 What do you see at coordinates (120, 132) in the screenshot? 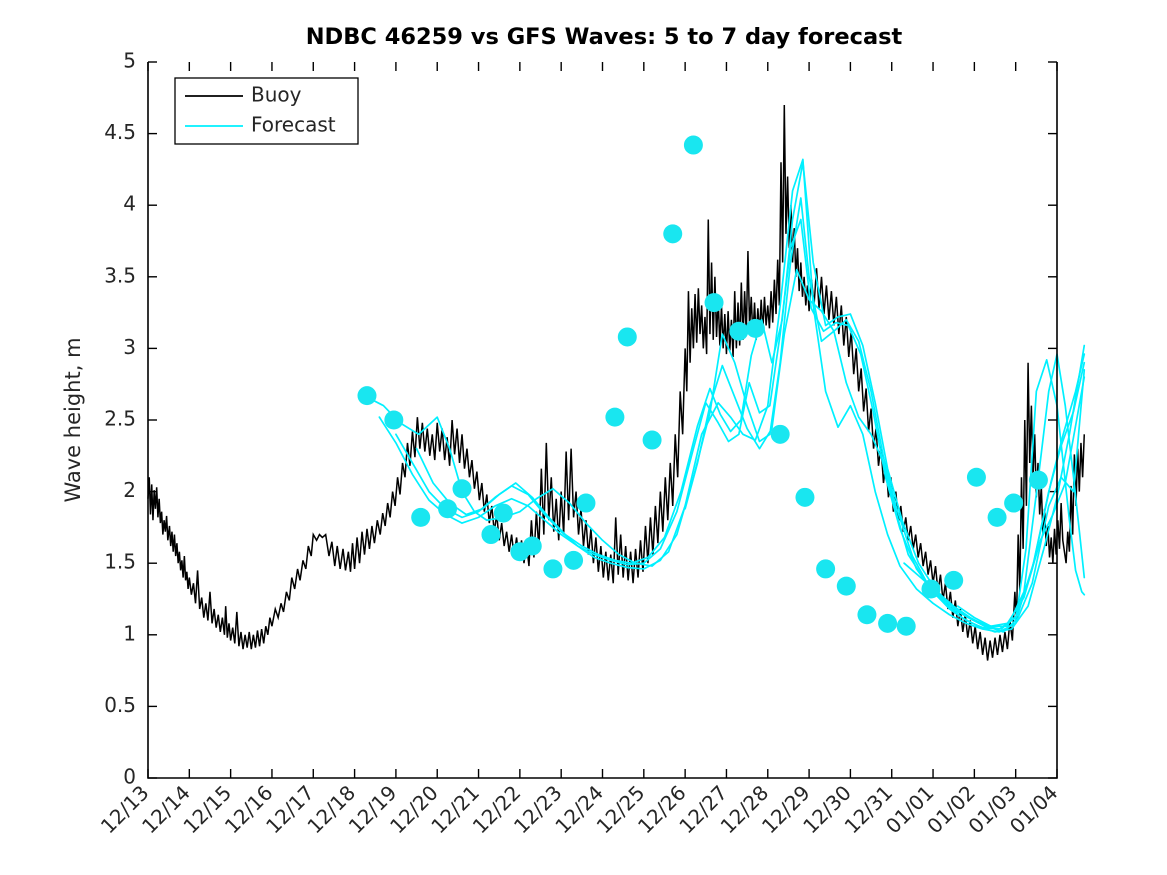
I see `y-tick-label: 4.5` at bounding box center [120, 132].